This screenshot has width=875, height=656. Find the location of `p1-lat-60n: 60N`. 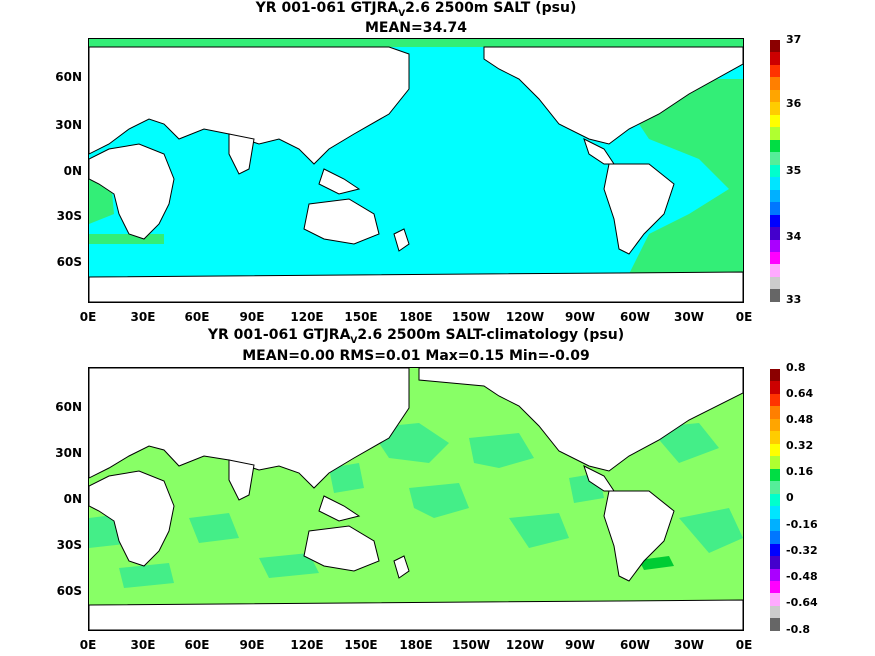

p1-lat-60n: 60N is located at coordinates (68, 77).